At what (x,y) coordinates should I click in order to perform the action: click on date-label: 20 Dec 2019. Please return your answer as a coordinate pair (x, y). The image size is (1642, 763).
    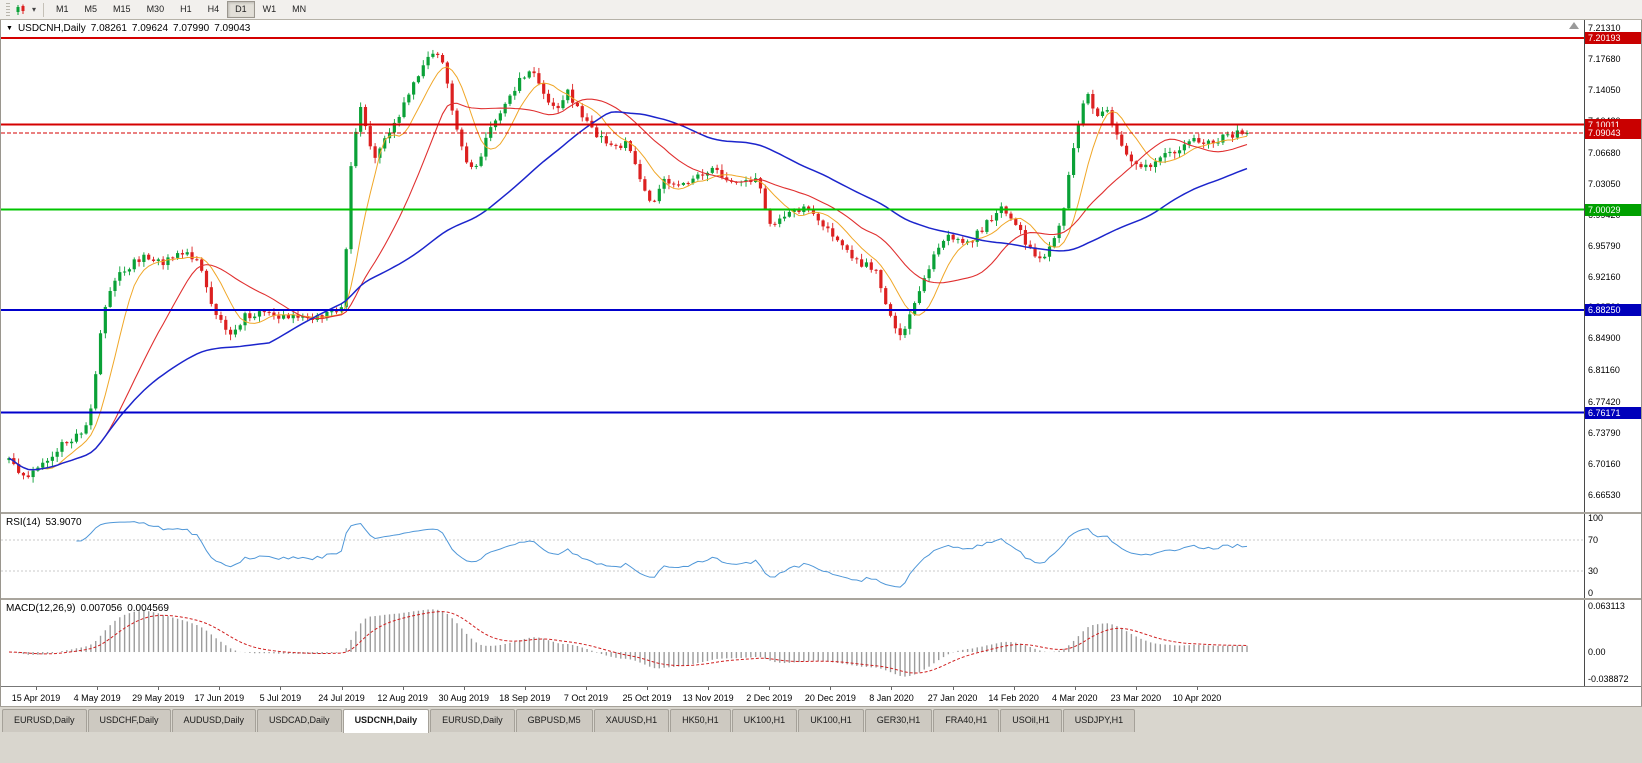
    Looking at the image, I should click on (830, 698).